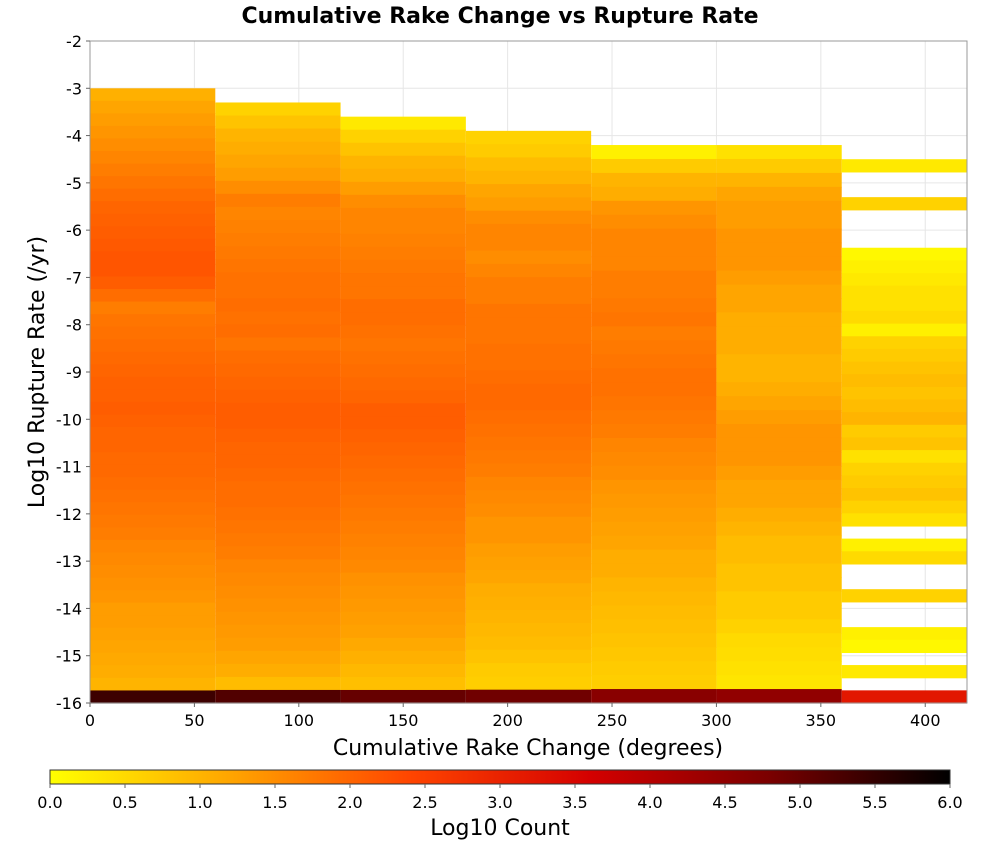  I want to click on colorbar-tick-label: 1.0, so click(199, 802).